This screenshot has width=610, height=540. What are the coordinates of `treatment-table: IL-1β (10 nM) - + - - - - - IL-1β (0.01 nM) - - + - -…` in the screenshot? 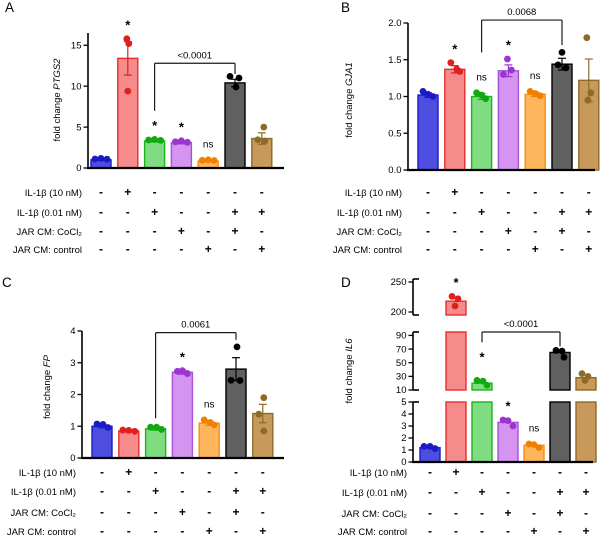 It's located at (136, 501).